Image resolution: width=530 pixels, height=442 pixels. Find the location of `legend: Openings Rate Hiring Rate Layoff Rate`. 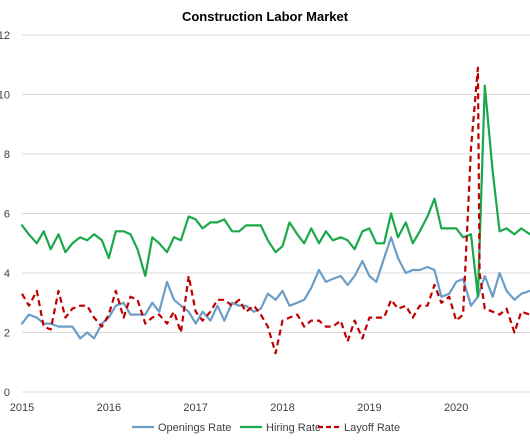

legend: Openings Rate Hiring Rate Layoff Rate is located at coordinates (266, 428).